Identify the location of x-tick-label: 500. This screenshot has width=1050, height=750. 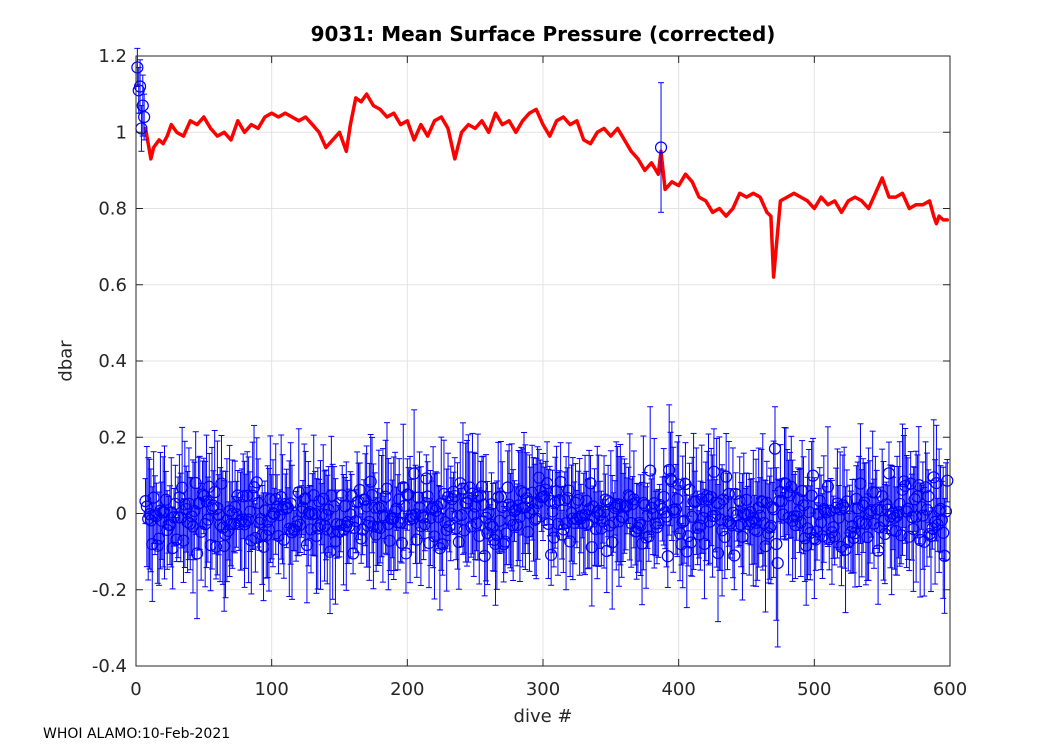
(814, 689).